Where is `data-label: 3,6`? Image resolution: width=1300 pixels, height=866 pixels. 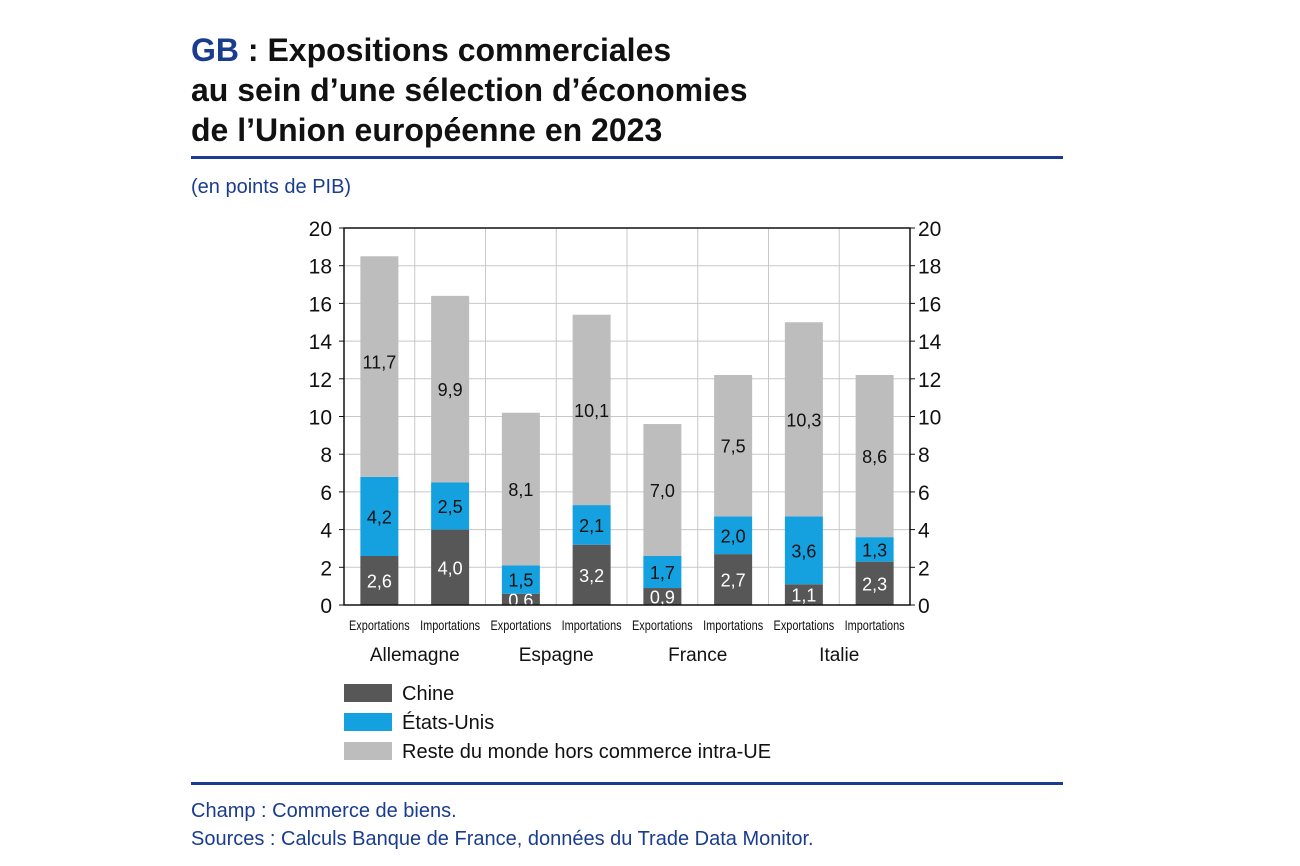
data-label: 3,6 is located at coordinates (803, 551).